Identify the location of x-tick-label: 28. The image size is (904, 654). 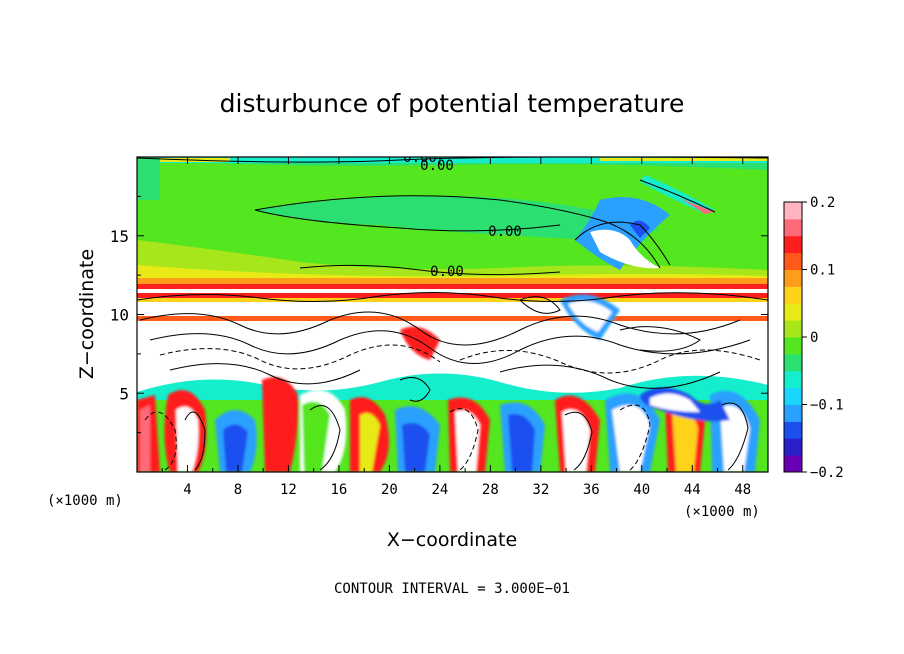
(490, 490).